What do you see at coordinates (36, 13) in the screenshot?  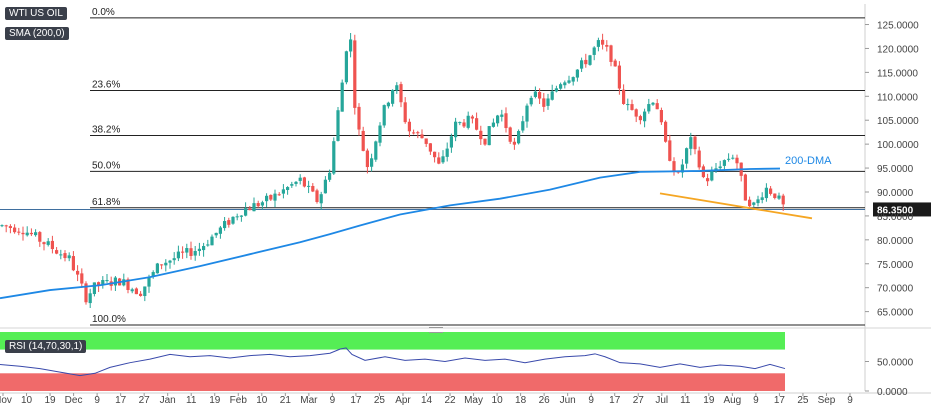 I see `symbol-legend: WTI US OIL` at bounding box center [36, 13].